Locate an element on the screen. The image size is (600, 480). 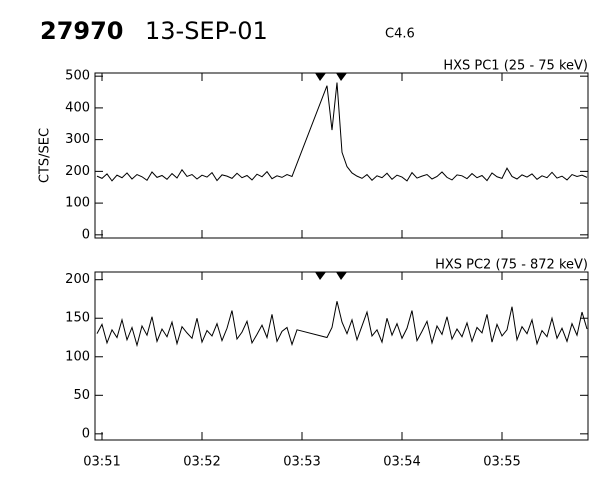
y-tick-label: 400 is located at coordinates (77, 107).